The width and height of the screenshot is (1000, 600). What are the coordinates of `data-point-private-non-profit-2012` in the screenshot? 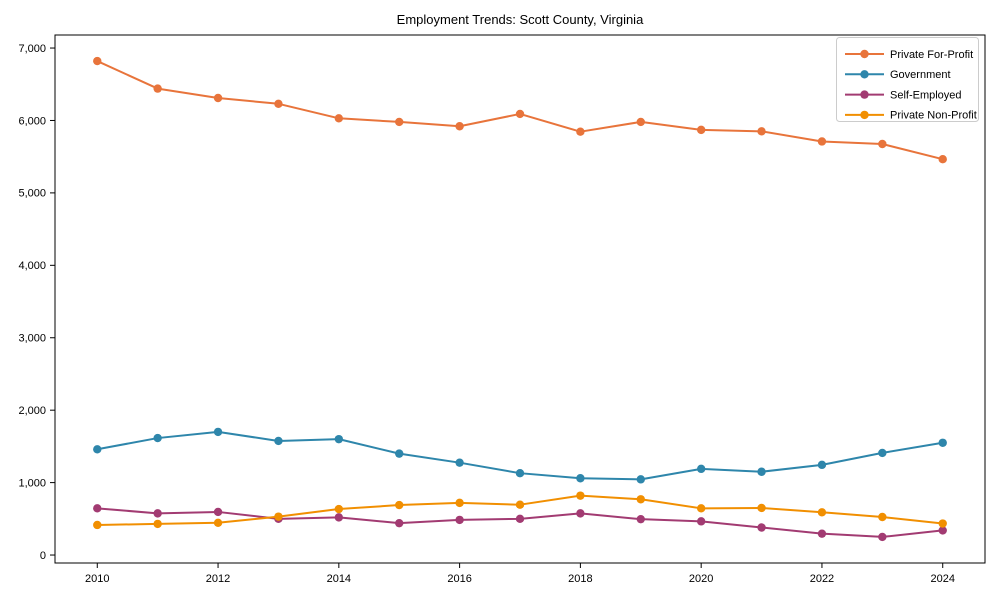 It's located at (218, 523).